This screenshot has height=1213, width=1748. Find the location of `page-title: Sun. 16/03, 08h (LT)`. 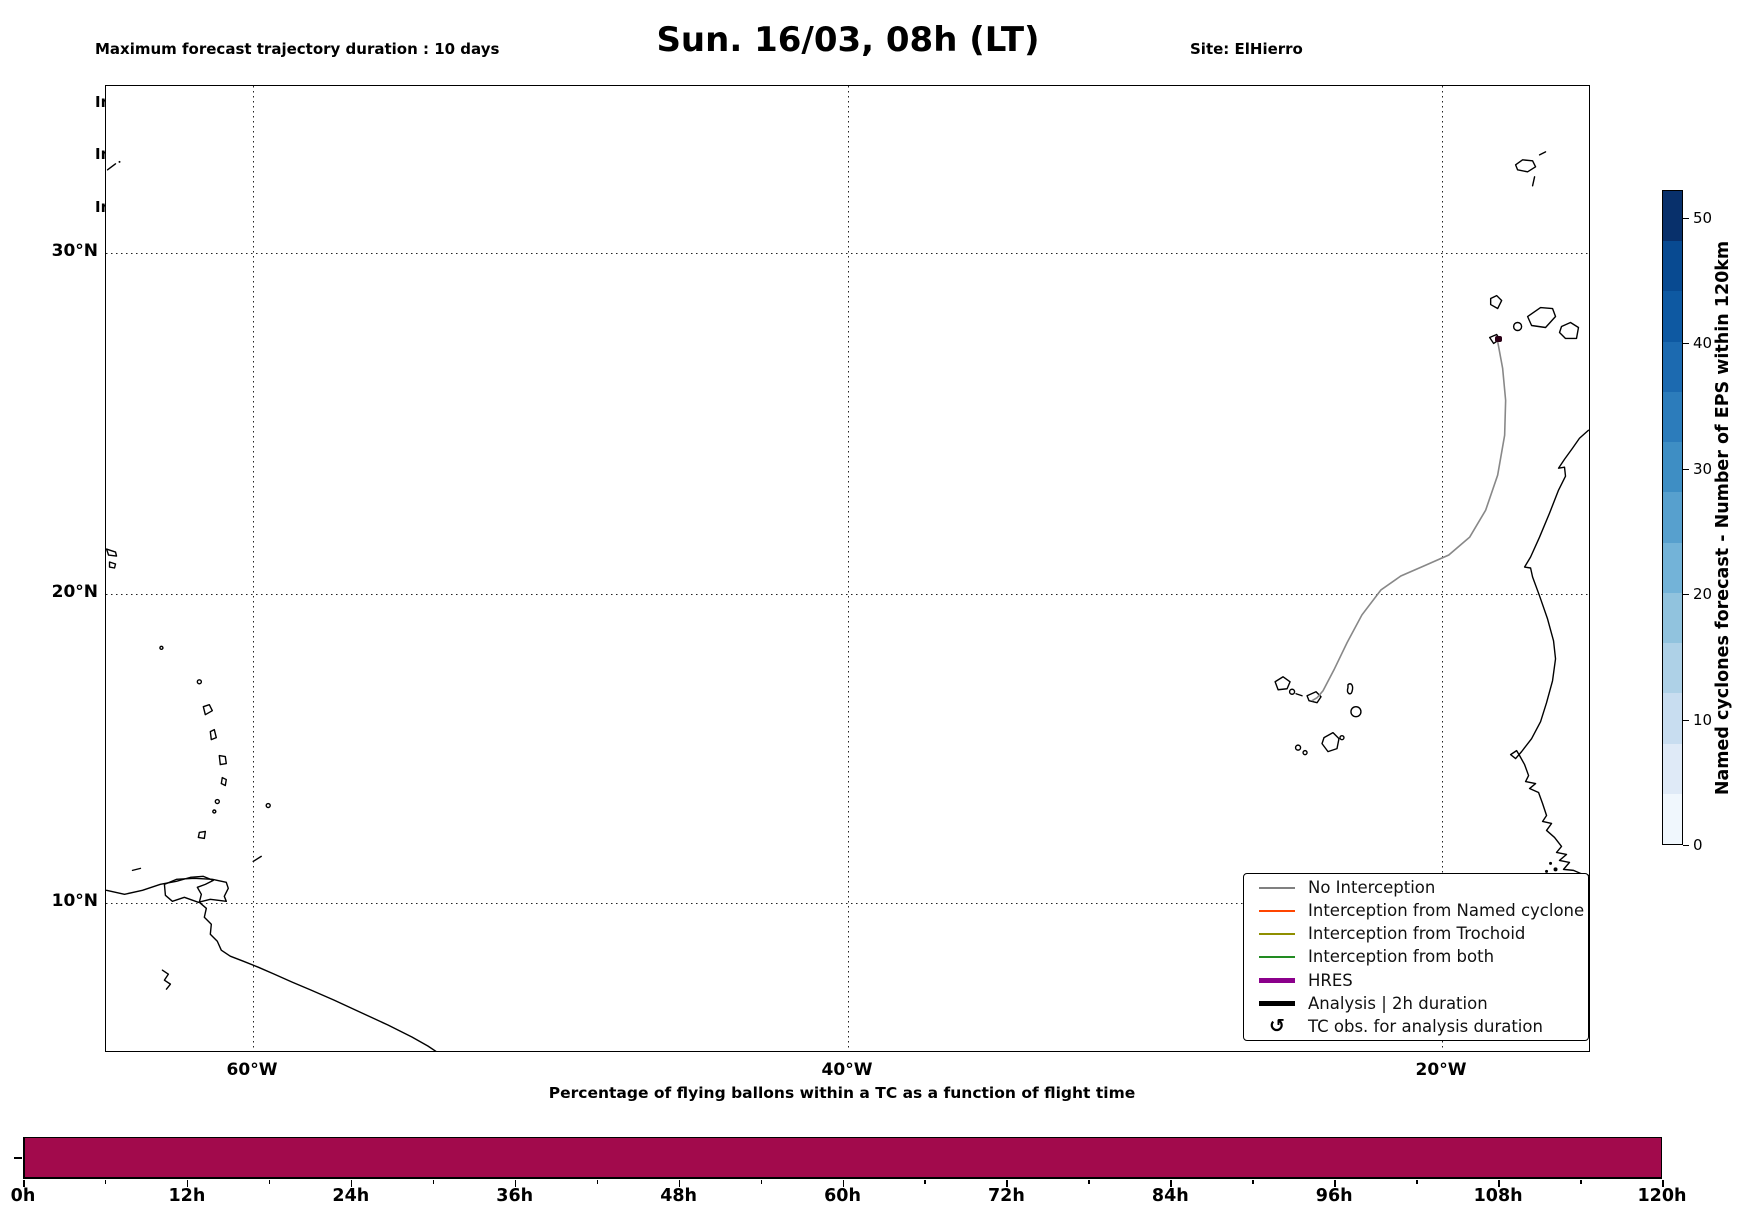

page-title: Sun. 16/03, 08h (LT) is located at coordinates (848, 40).